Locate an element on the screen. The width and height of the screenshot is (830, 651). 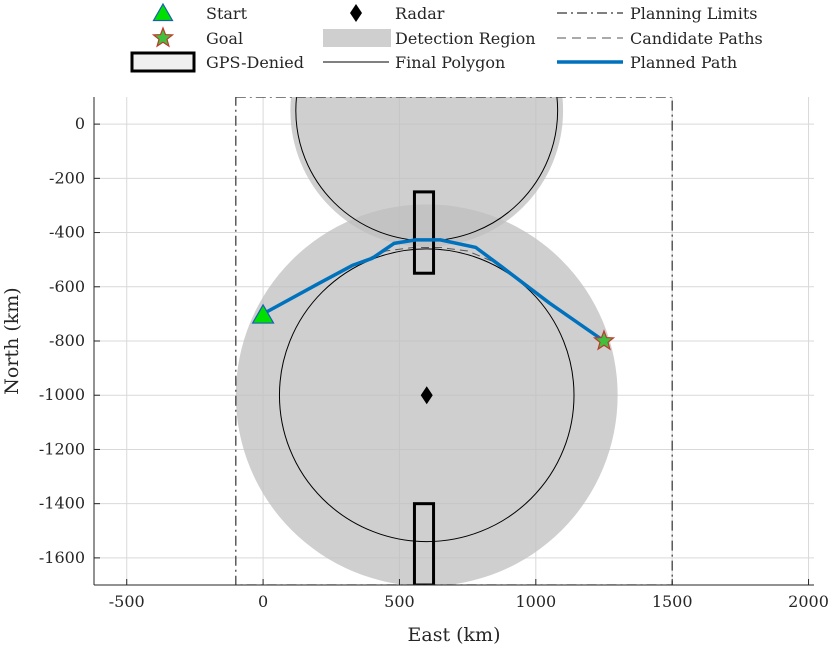
legend-entry-planned: Planned Path is located at coordinates (647, 62).